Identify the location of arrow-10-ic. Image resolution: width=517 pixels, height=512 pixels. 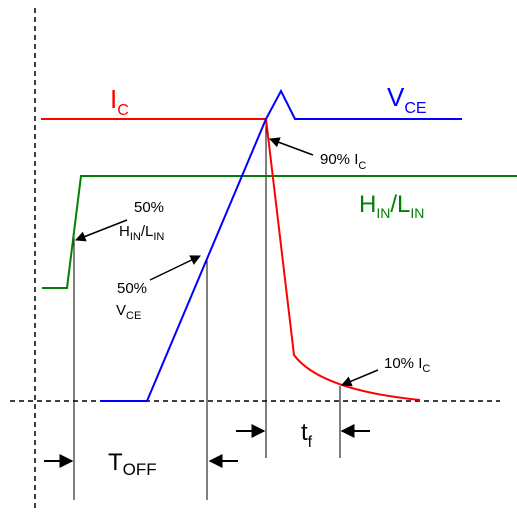
(360, 378).